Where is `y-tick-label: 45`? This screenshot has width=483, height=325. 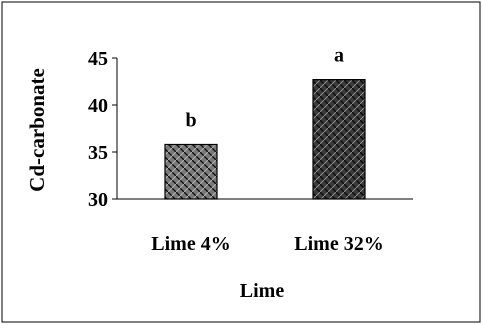
y-tick-label: 45 is located at coordinates (98, 59).